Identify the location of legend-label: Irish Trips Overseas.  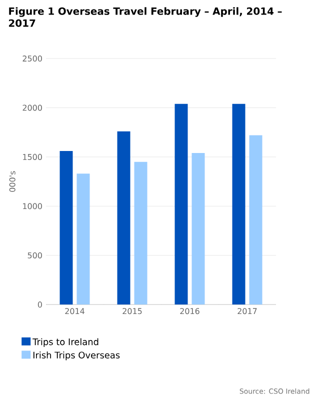
(76, 356).